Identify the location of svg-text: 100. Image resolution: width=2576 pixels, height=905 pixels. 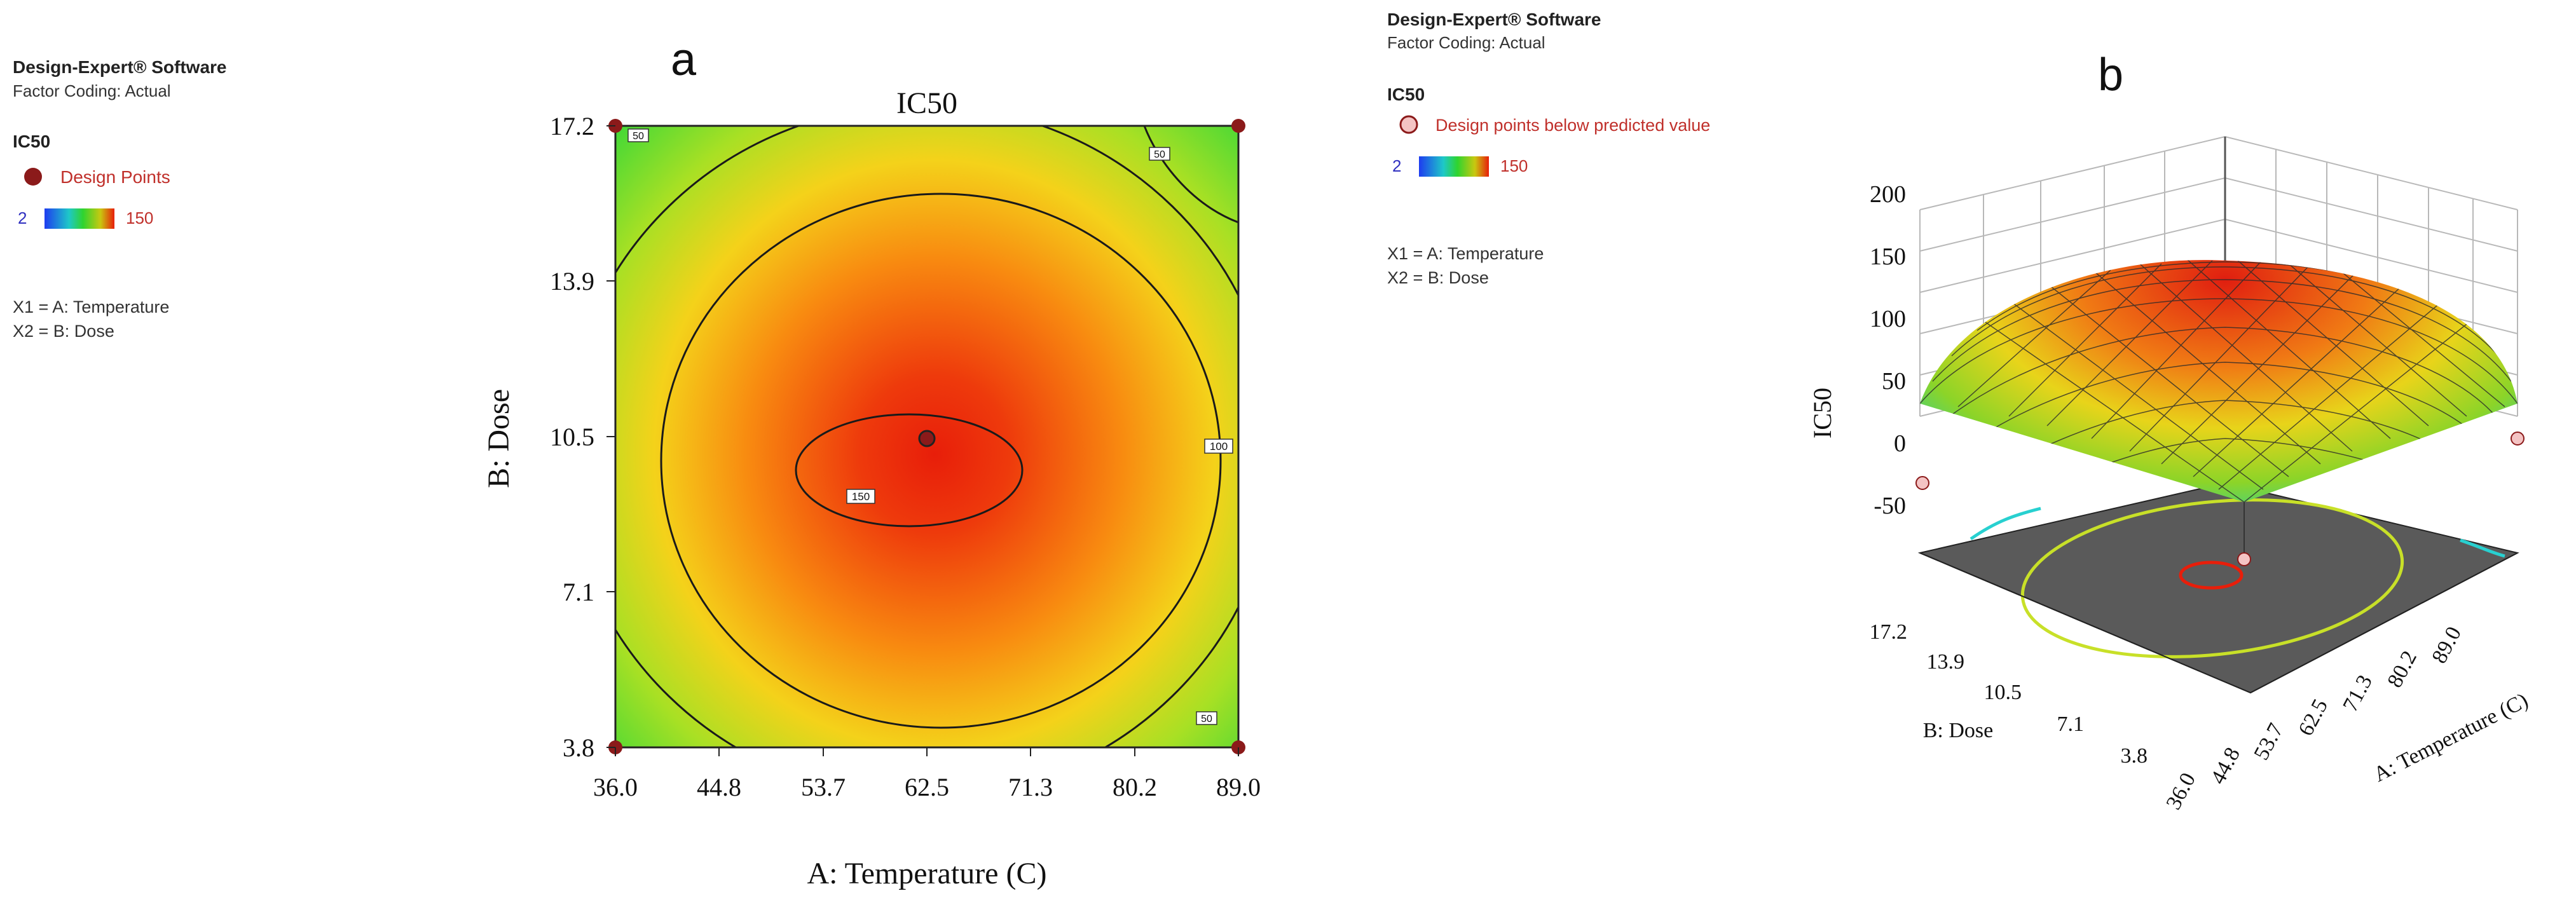
(1219, 446).